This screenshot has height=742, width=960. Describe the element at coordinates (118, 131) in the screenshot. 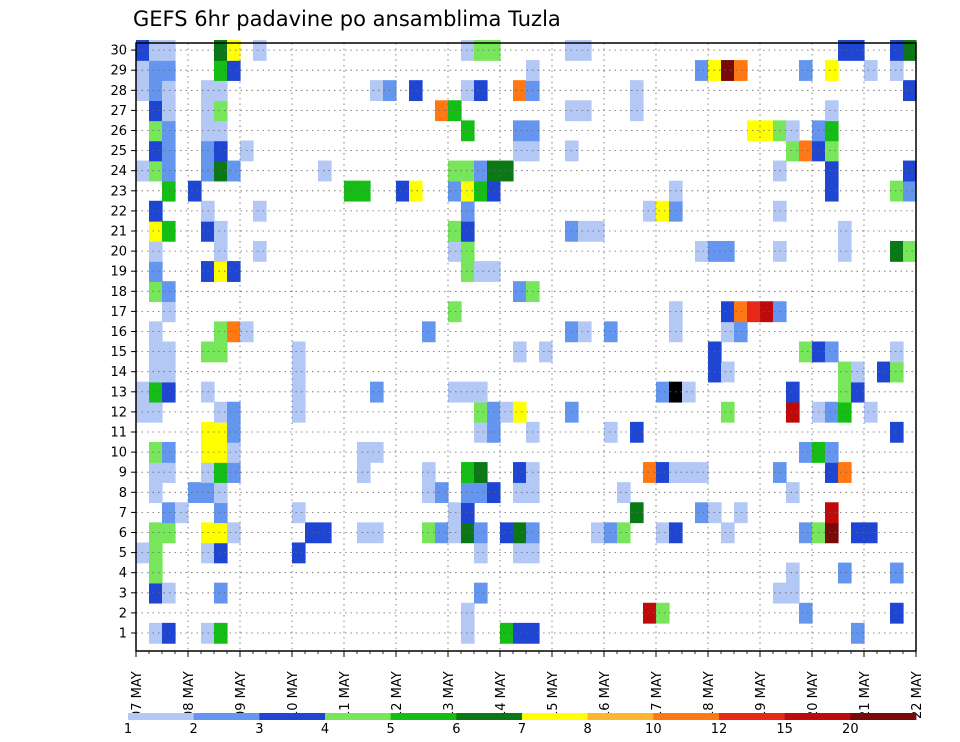

I see `y-tick-label: 26` at that location.